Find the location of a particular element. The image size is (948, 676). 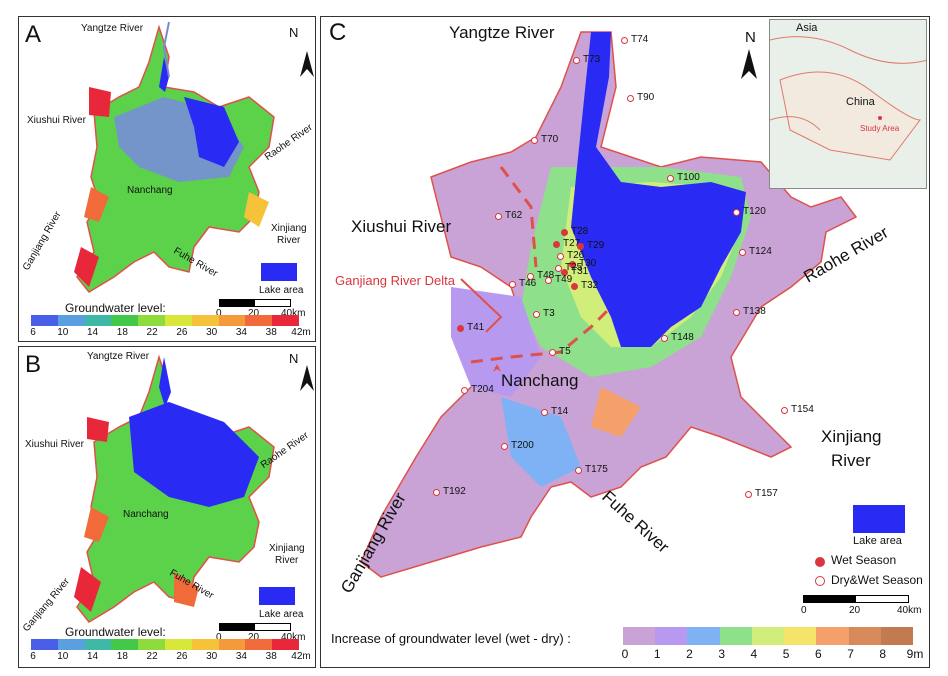

station-label: T62 is located at coordinates (514, 215).